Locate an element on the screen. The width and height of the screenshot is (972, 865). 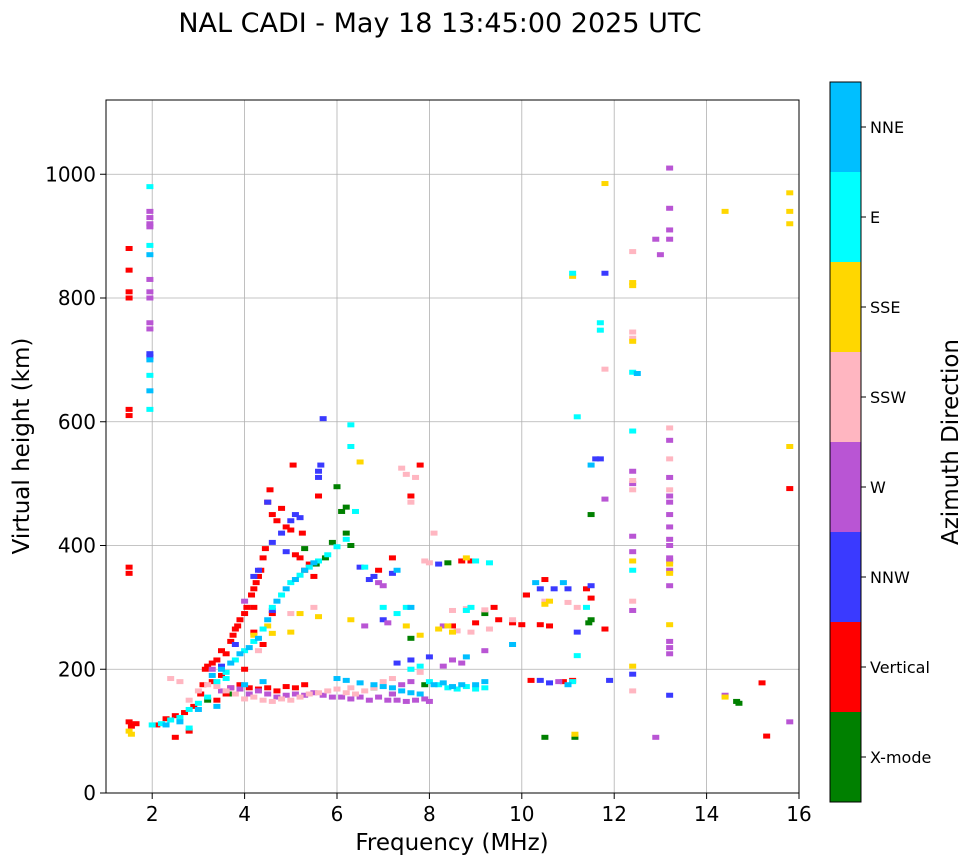
x-tick-label: 8 is located at coordinates (429, 814).